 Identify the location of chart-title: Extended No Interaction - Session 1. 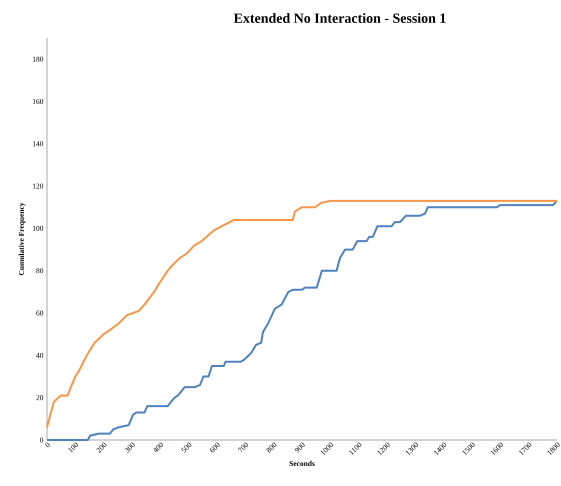
(340, 18).